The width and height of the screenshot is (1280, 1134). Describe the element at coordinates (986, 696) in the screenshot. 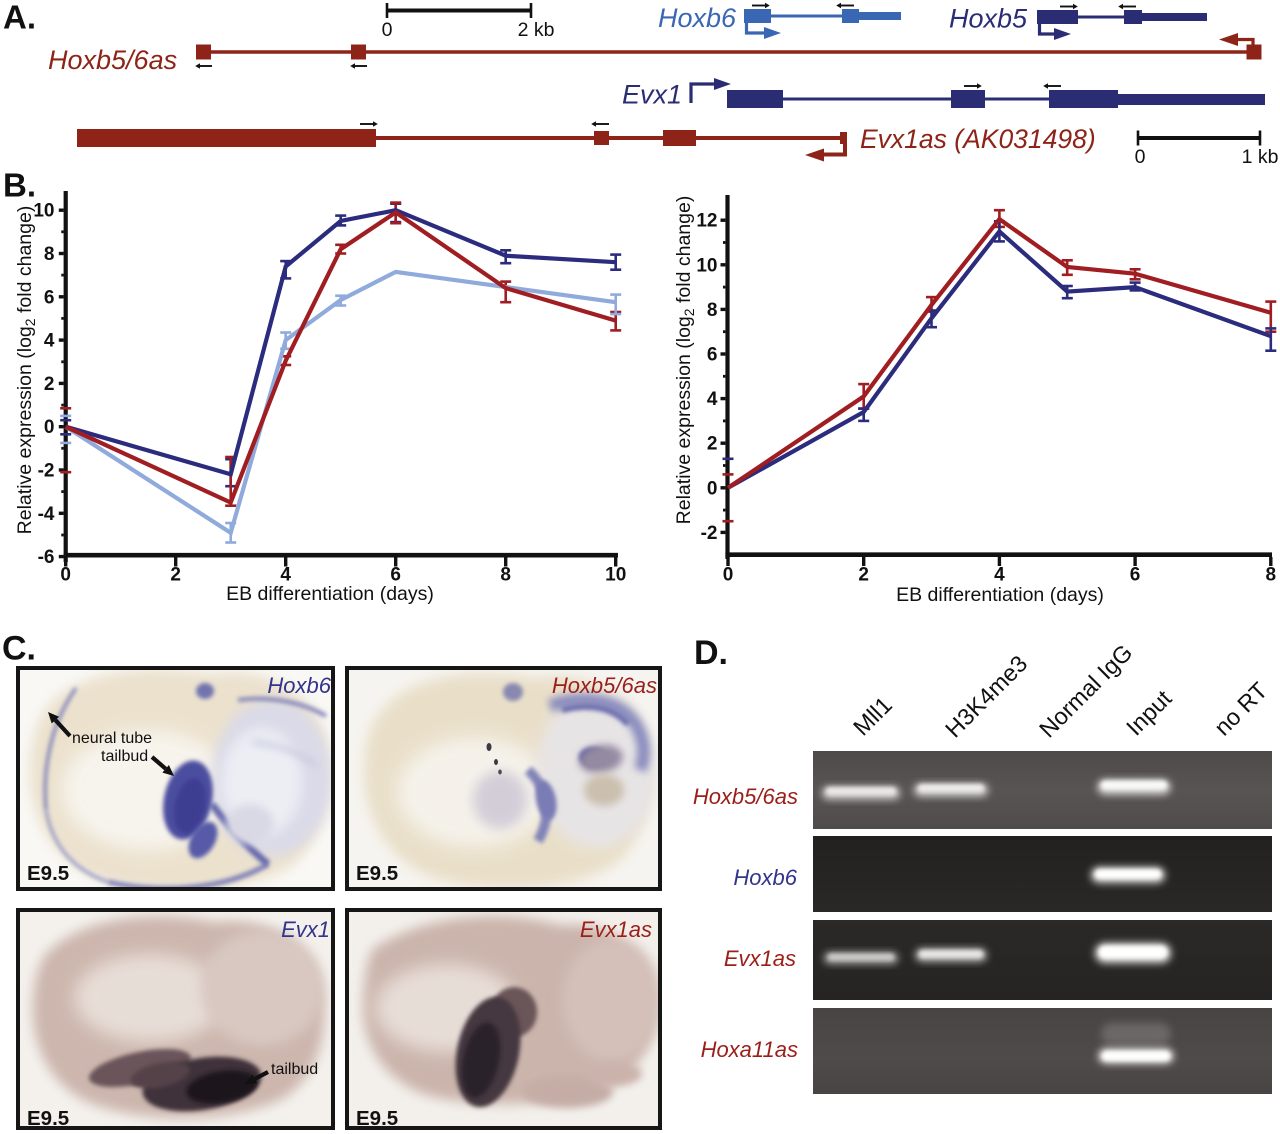

I see `svg-text: H3K4me3` at that location.